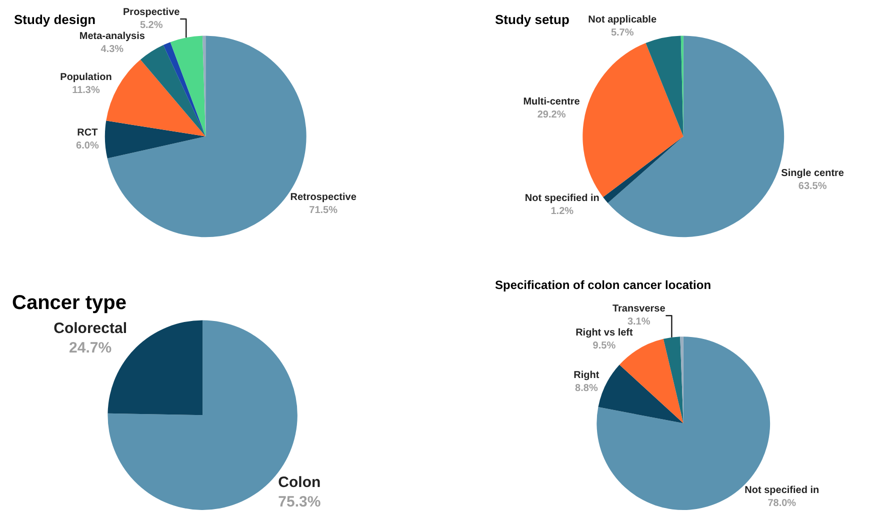 The image size is (875, 515). What do you see at coordinates (87, 133) in the screenshot?
I see `slice-label: RCT` at bounding box center [87, 133].